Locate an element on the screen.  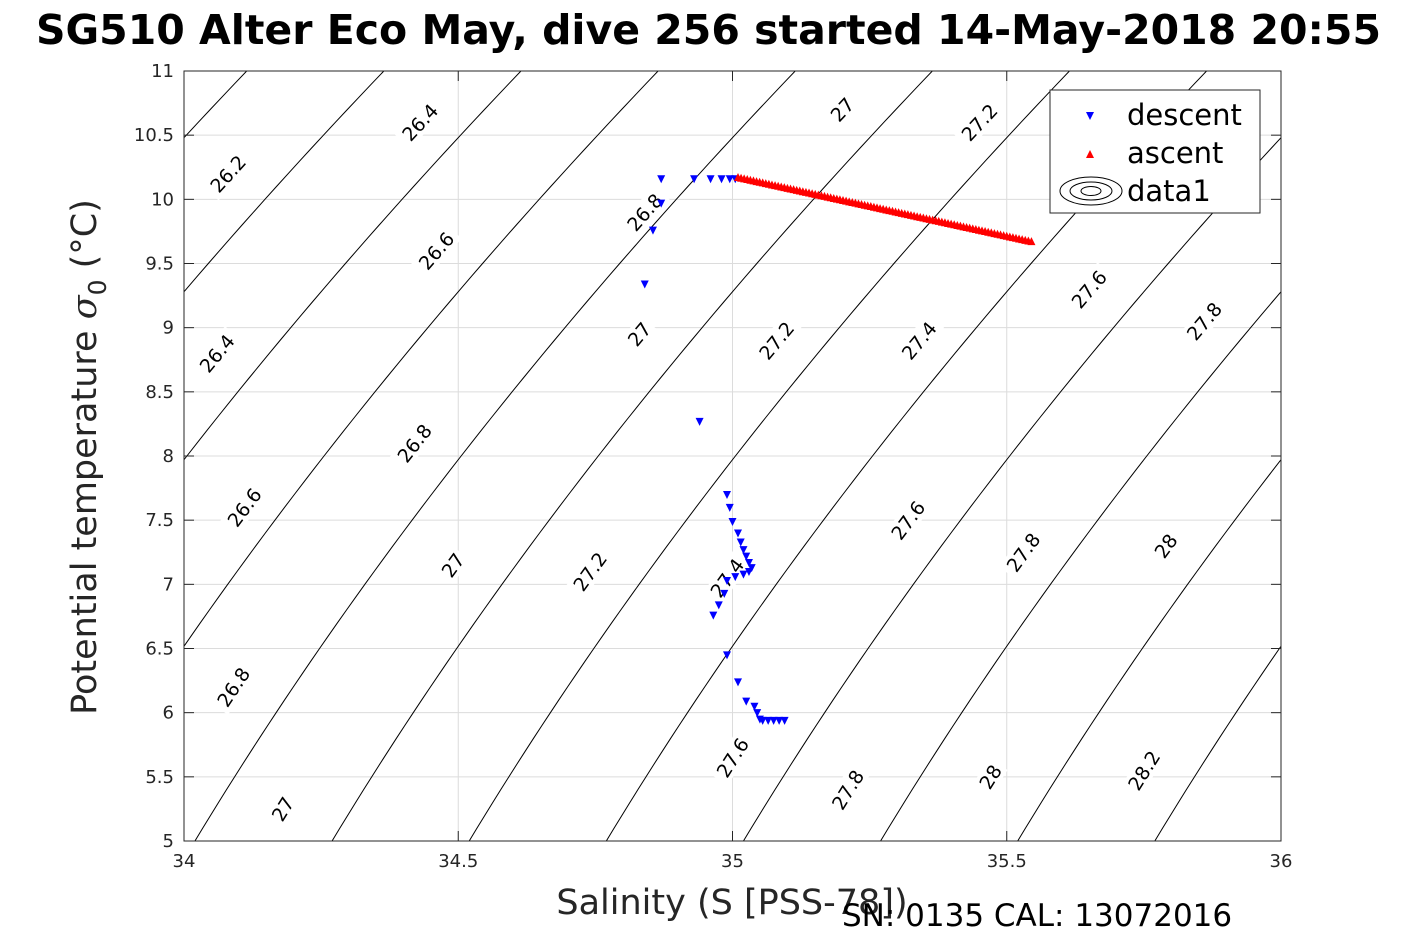
y-axis-label-symbol: σ is located at coordinates (85, 306).